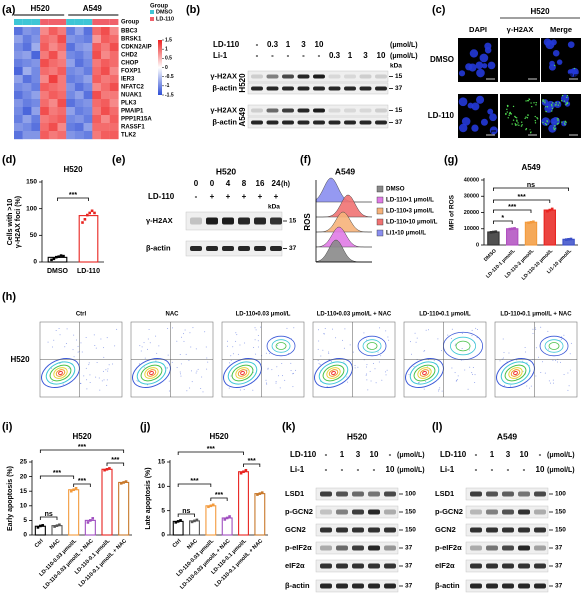  I want to click on group-bar, so click(96, 22).